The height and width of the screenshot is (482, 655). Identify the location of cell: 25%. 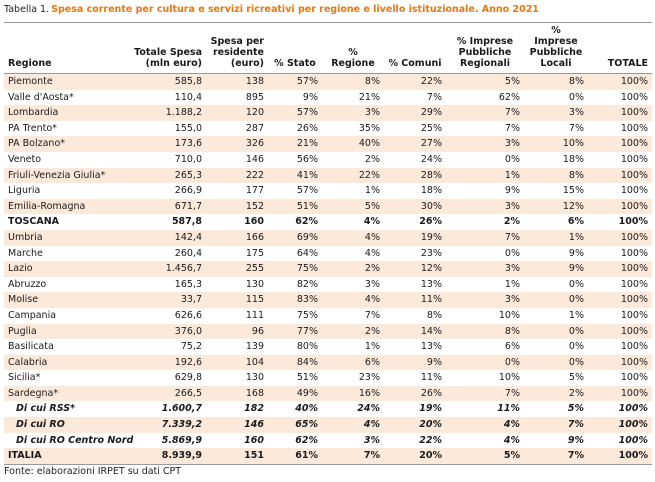
(431, 128).